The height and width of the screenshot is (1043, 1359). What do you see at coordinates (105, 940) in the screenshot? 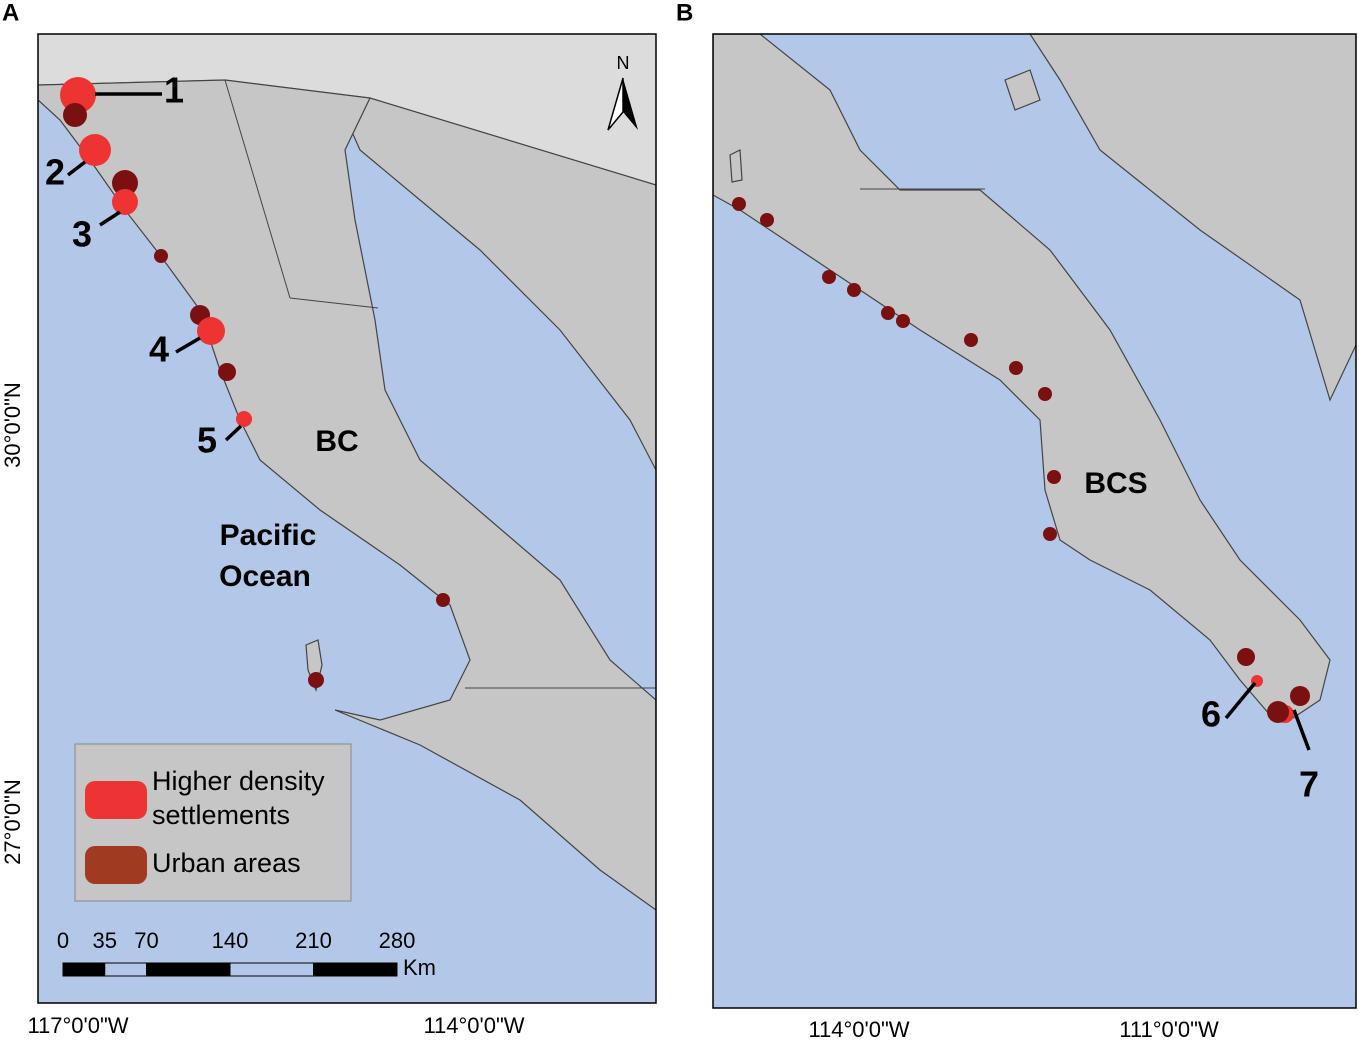
I see `scale-tick-label: 35` at bounding box center [105, 940].